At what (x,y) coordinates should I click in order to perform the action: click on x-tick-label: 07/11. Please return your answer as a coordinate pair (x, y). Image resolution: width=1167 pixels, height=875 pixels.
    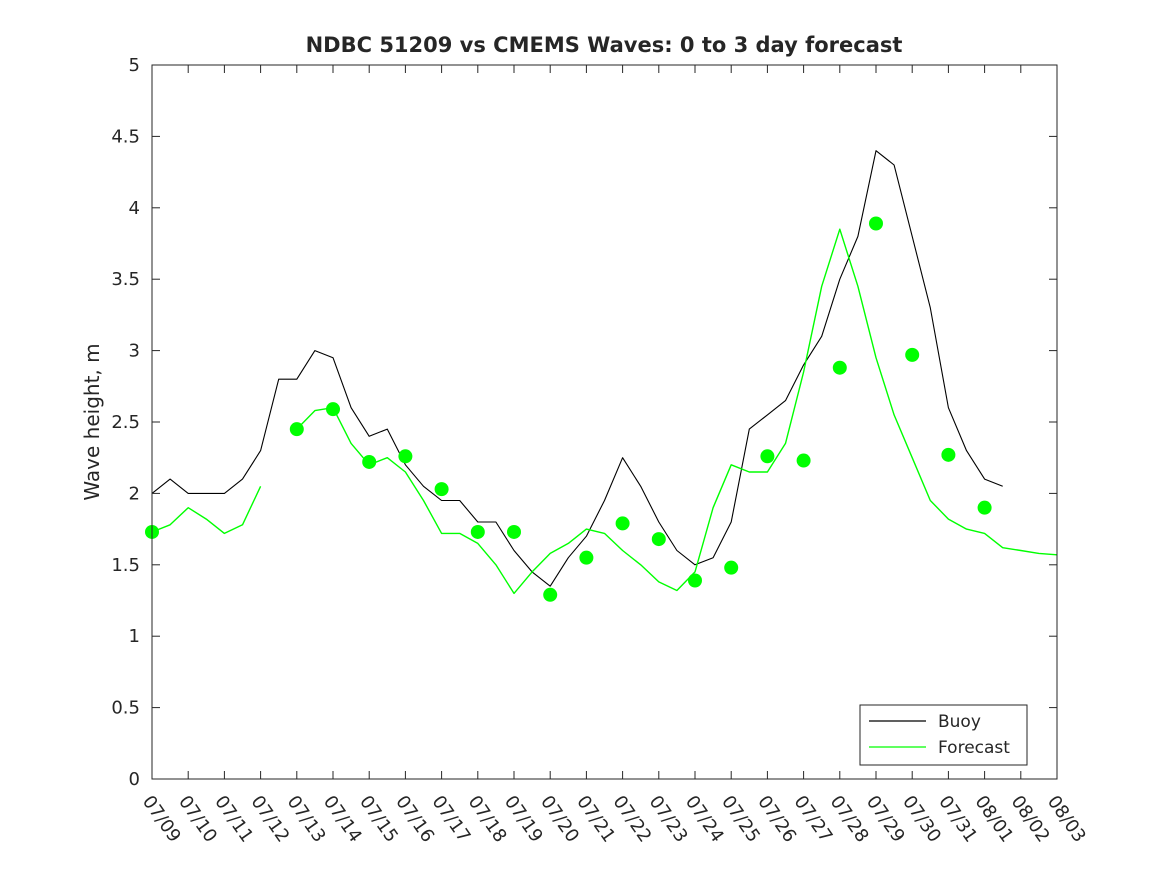
    Looking at the image, I should click on (233, 819).